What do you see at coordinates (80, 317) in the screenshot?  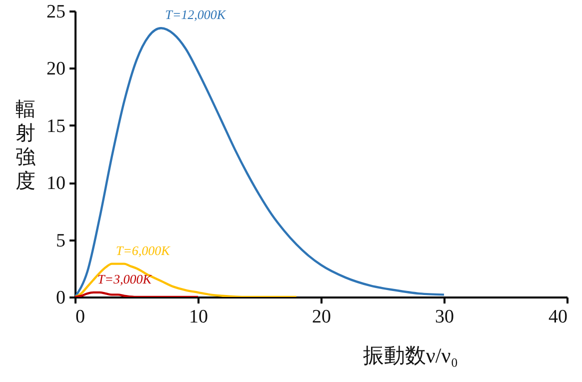 I see `x-tick-label: 0` at bounding box center [80, 317].